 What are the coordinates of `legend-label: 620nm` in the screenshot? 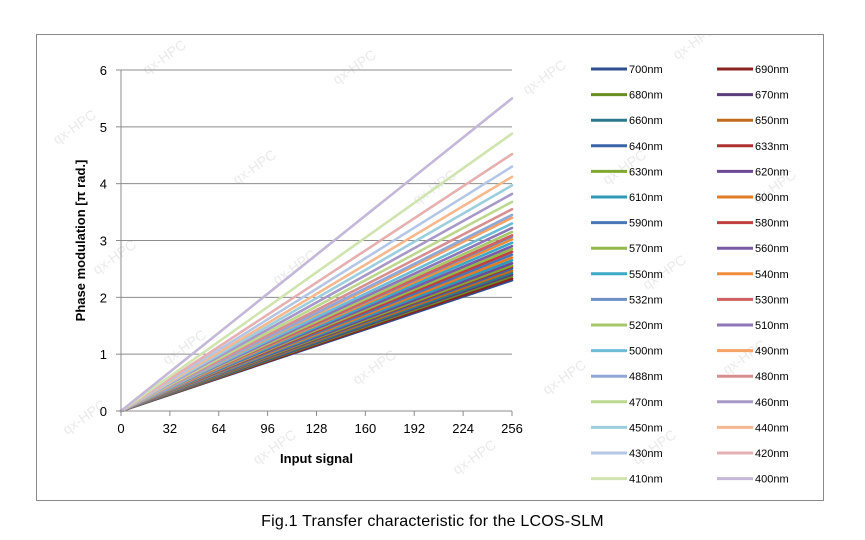 It's located at (772, 172).